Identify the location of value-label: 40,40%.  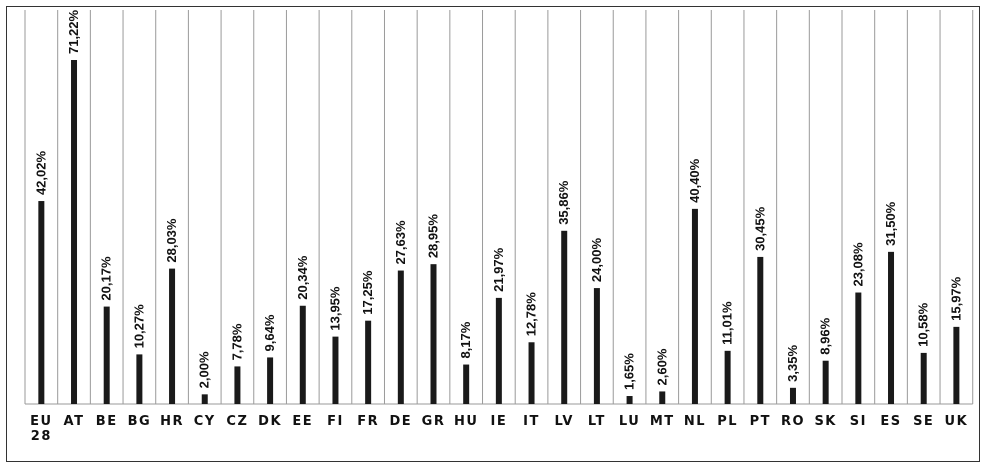
(694, 180).